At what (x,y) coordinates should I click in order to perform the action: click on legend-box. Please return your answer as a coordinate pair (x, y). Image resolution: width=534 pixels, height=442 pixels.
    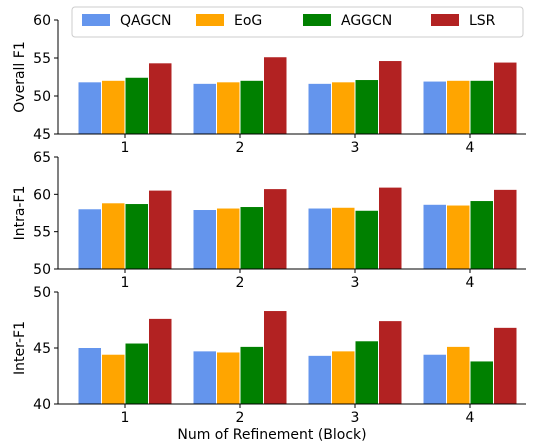
    Looking at the image, I should click on (297, 22).